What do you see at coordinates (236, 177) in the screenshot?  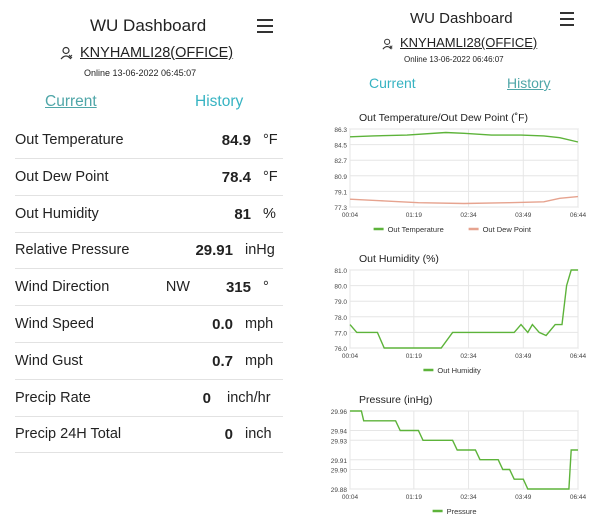 I see `reading-value: 78.4` at bounding box center [236, 177].